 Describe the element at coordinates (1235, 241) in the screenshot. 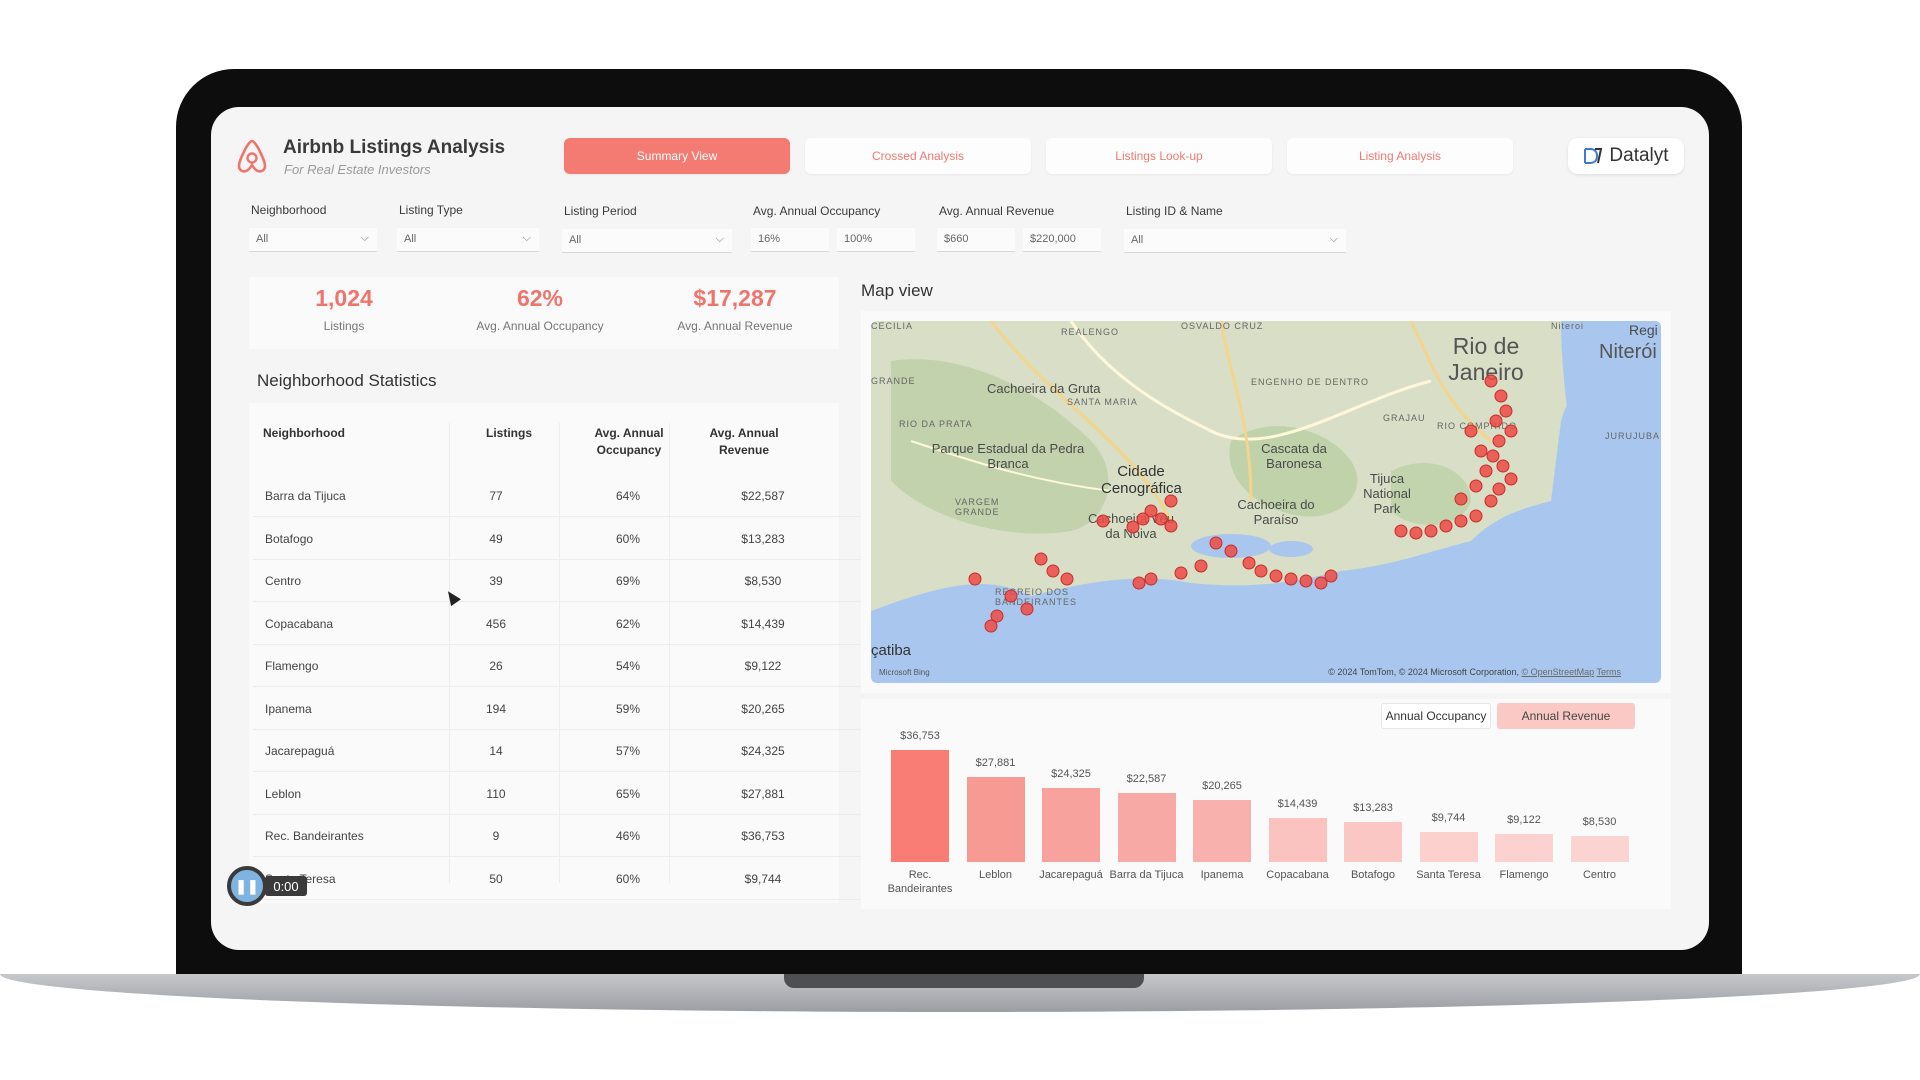

I see `listing-id-dropdown: All ⌵` at that location.